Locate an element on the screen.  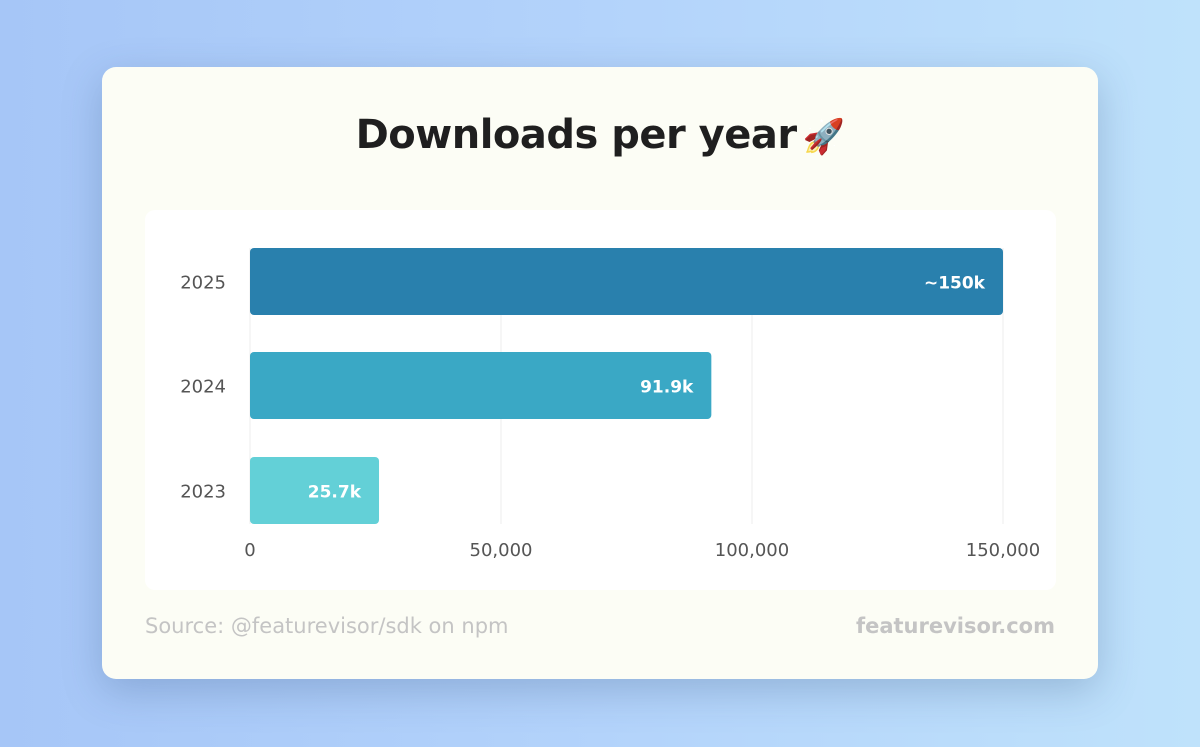
category-label: 2024 is located at coordinates (203, 387).